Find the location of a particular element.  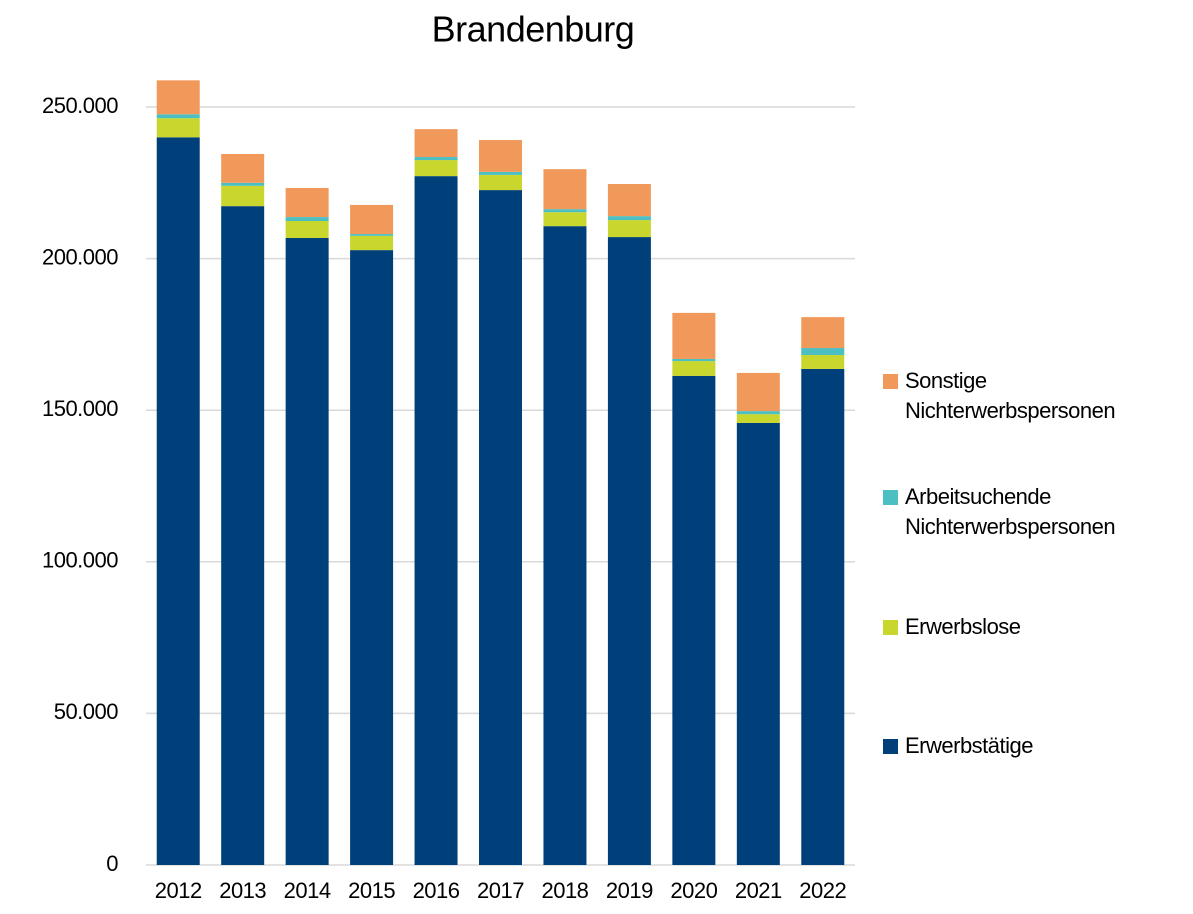

y-tick-label: 200.000 is located at coordinates (80, 256).